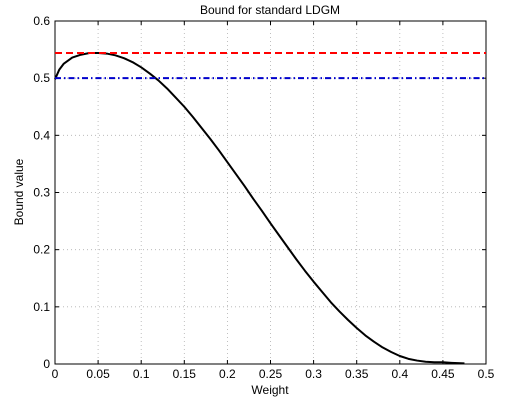 This screenshot has height=407, width=506. What do you see at coordinates (486, 374) in the screenshot?
I see `x-tick-label: 0.5` at bounding box center [486, 374].